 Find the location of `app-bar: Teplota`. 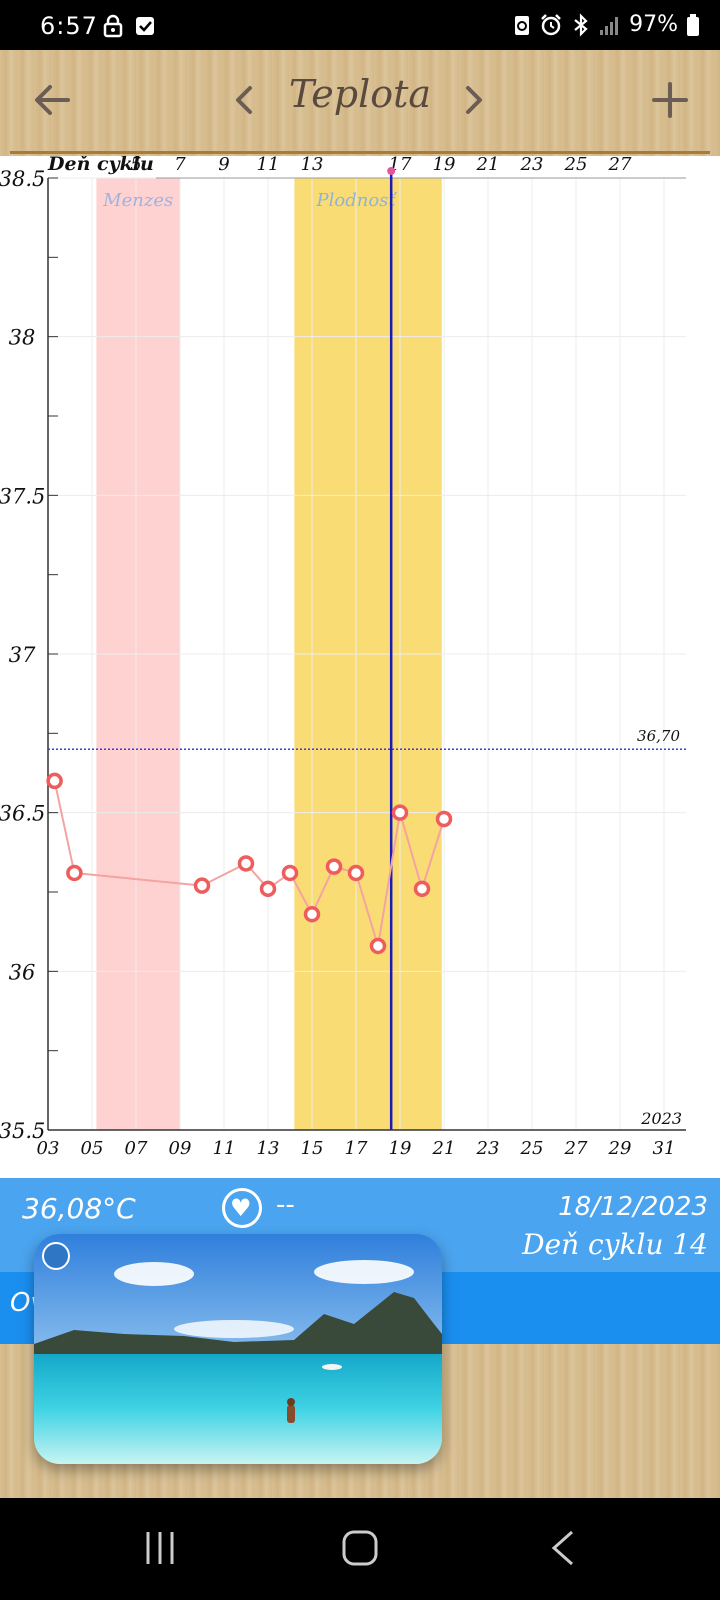

app-bar: Teplota is located at coordinates (360, 103).